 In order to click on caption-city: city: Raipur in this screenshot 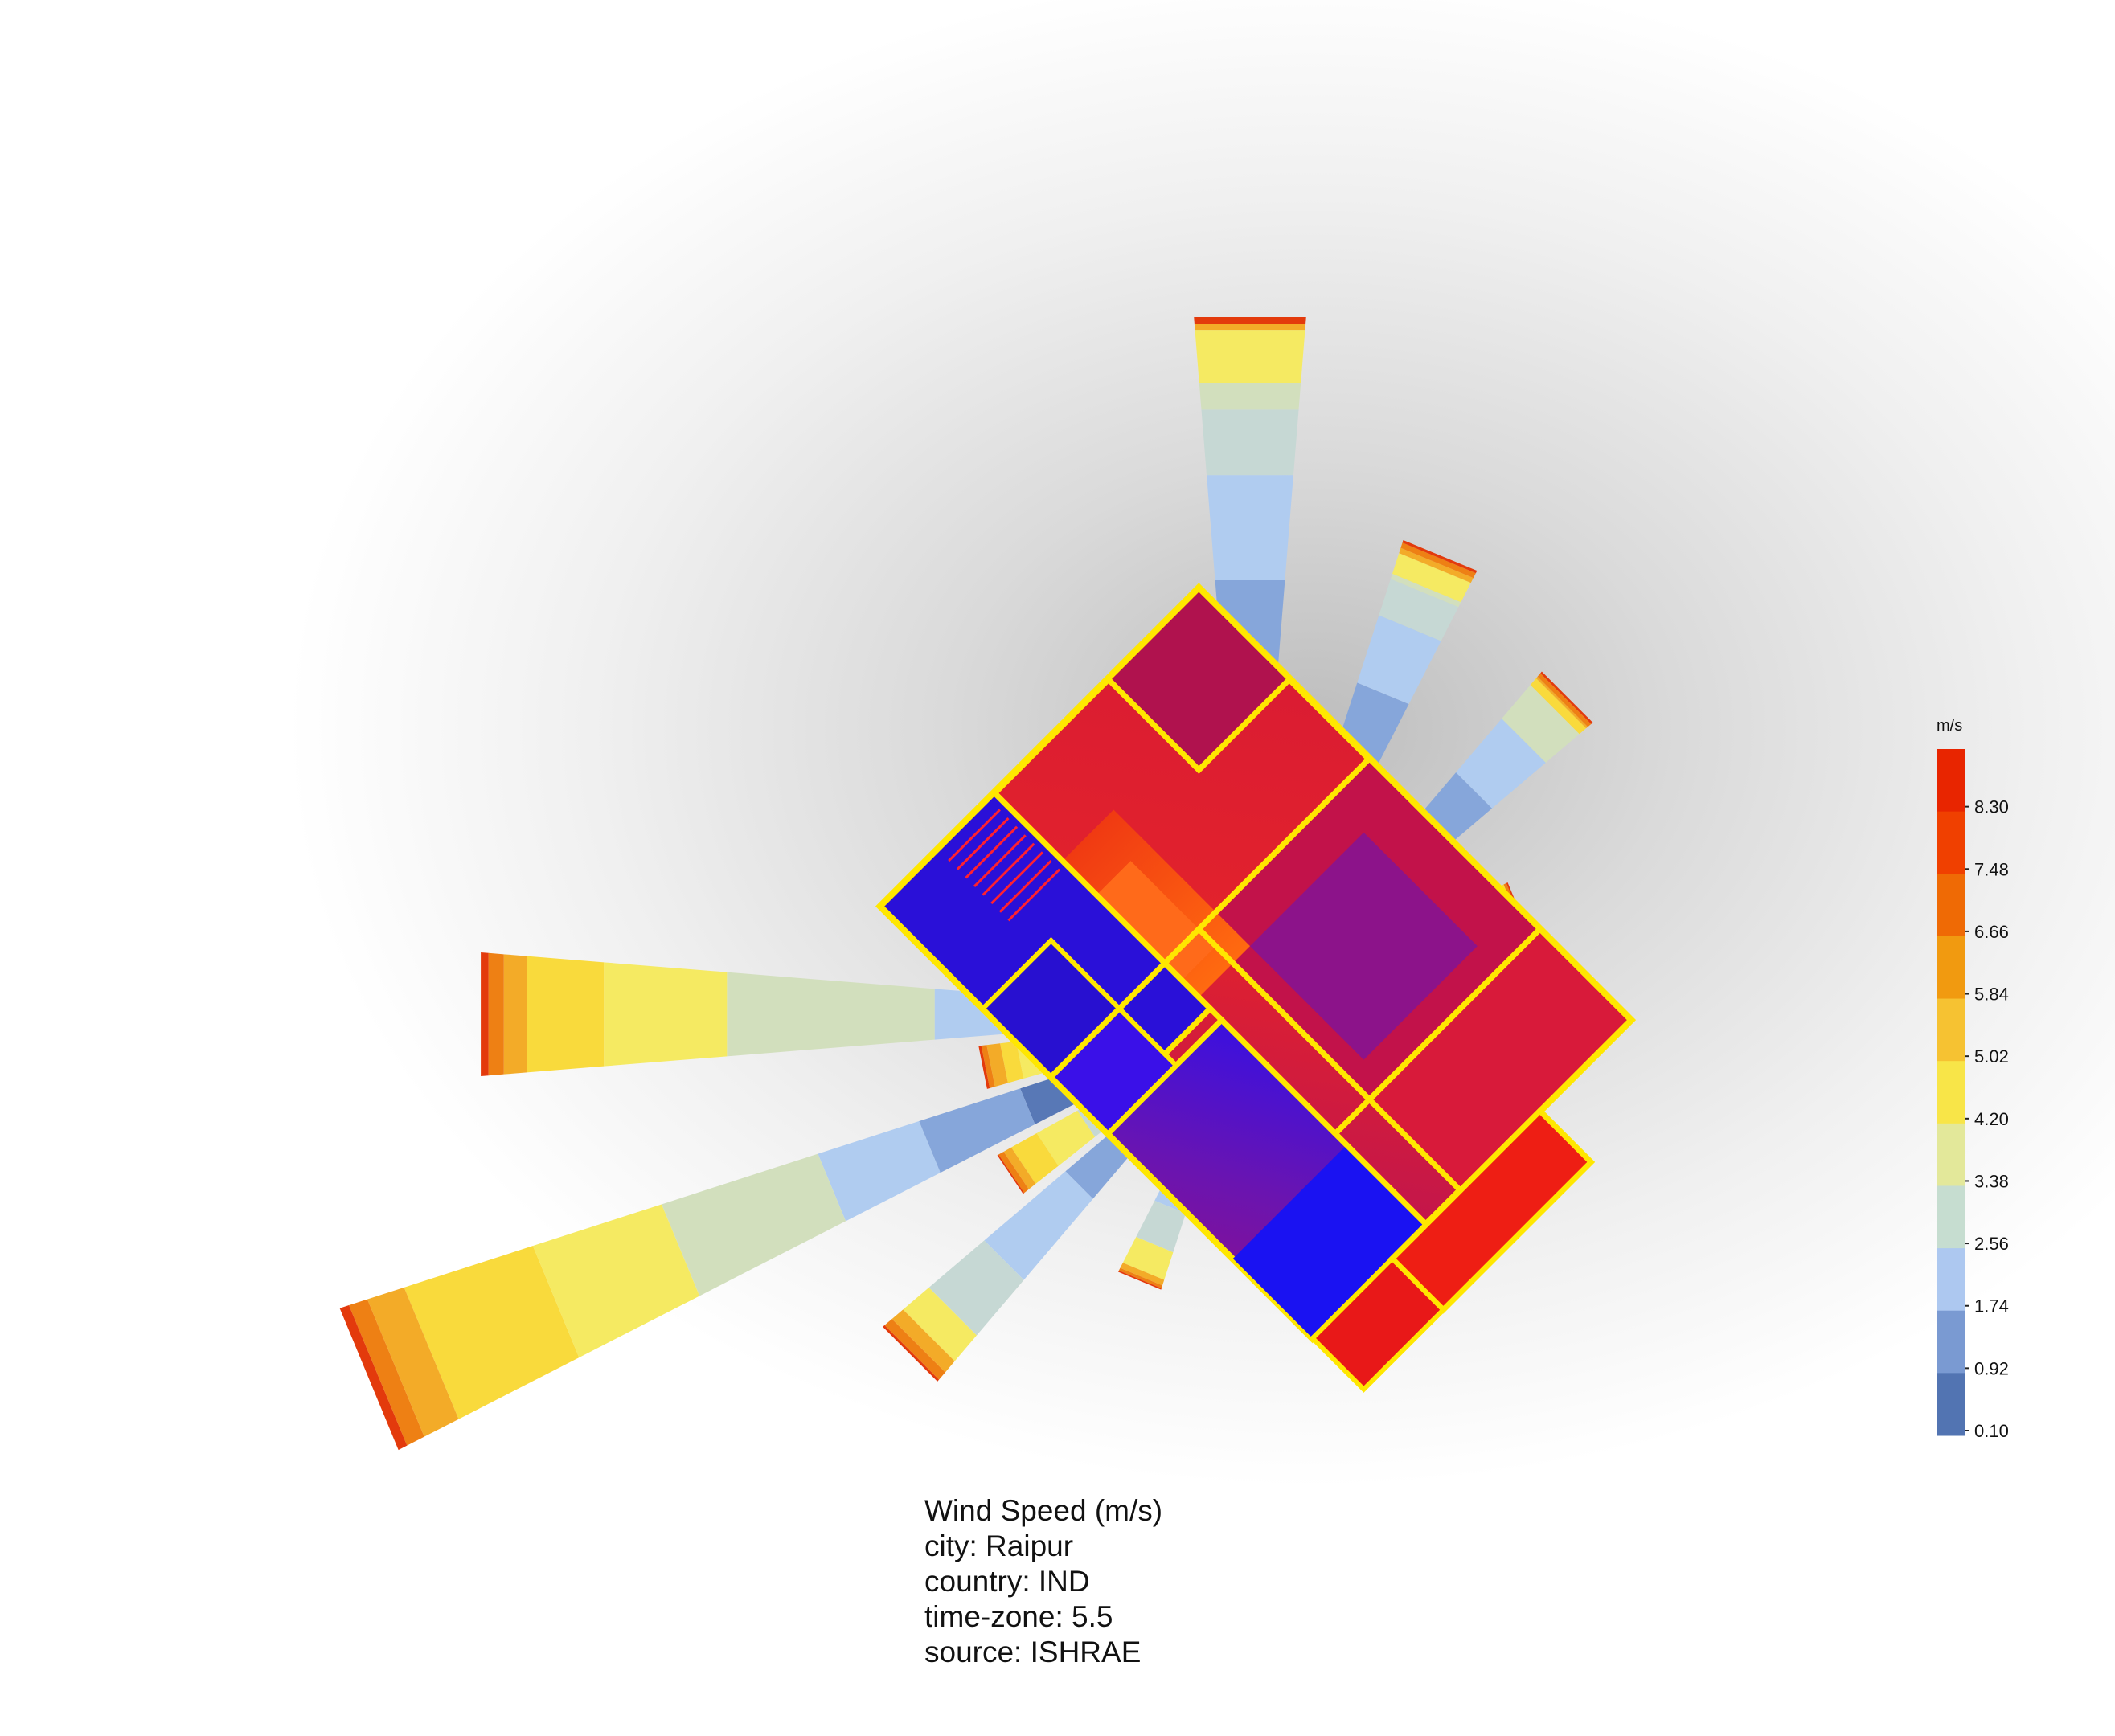, I will do `click(999, 1545)`.